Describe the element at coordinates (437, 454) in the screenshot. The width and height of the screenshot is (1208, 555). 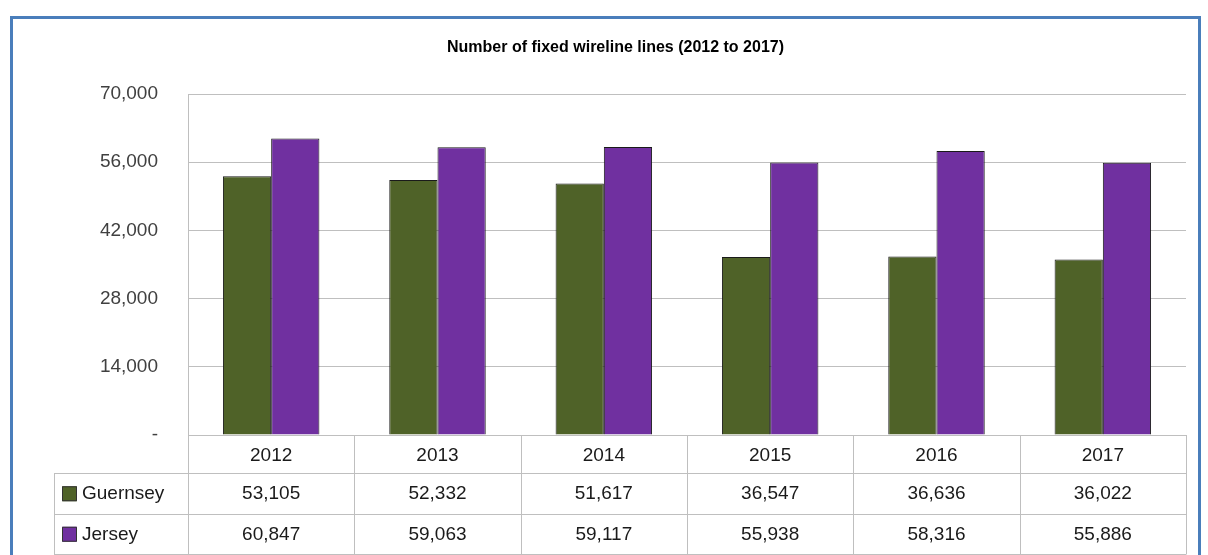
I see `x-tick-label: 2013` at that location.